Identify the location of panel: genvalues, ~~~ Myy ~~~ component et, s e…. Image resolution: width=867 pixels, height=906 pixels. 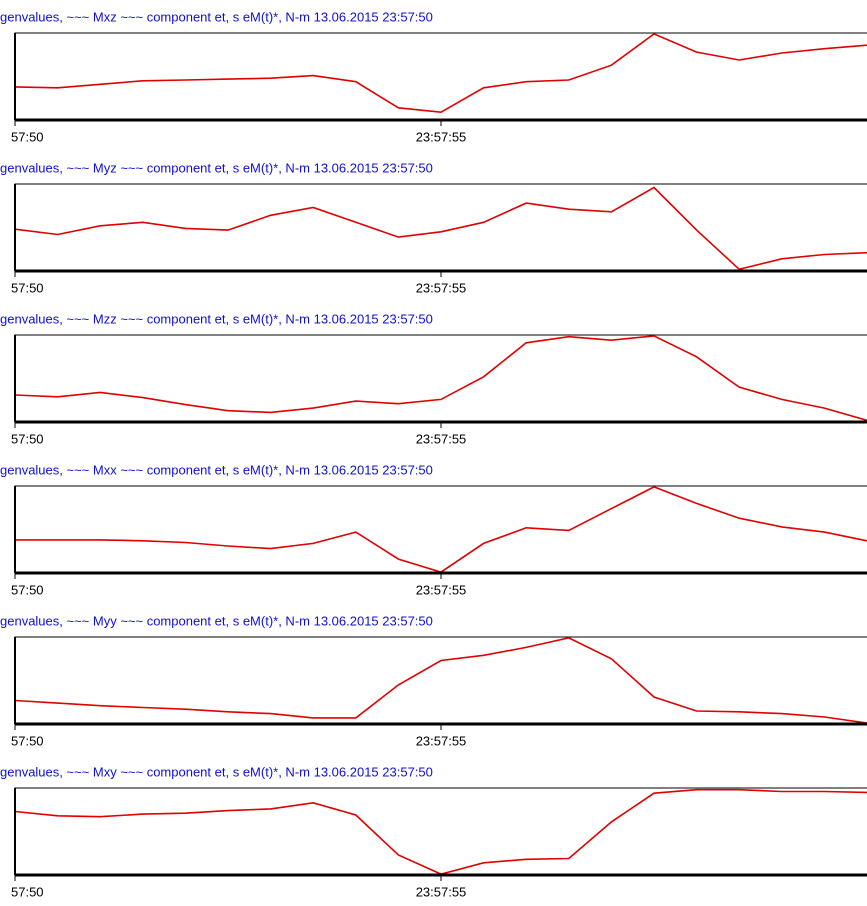
(433, 680).